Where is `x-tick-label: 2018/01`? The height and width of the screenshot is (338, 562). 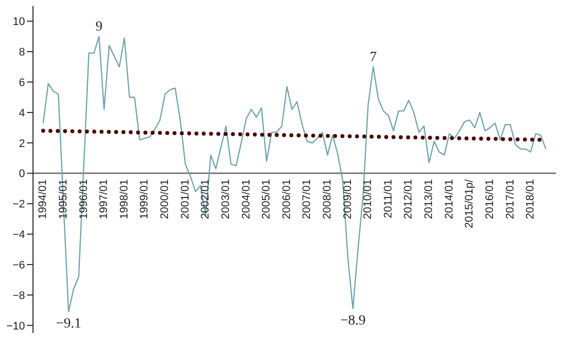
x-tick-label: 2018/01 is located at coordinates (530, 199).